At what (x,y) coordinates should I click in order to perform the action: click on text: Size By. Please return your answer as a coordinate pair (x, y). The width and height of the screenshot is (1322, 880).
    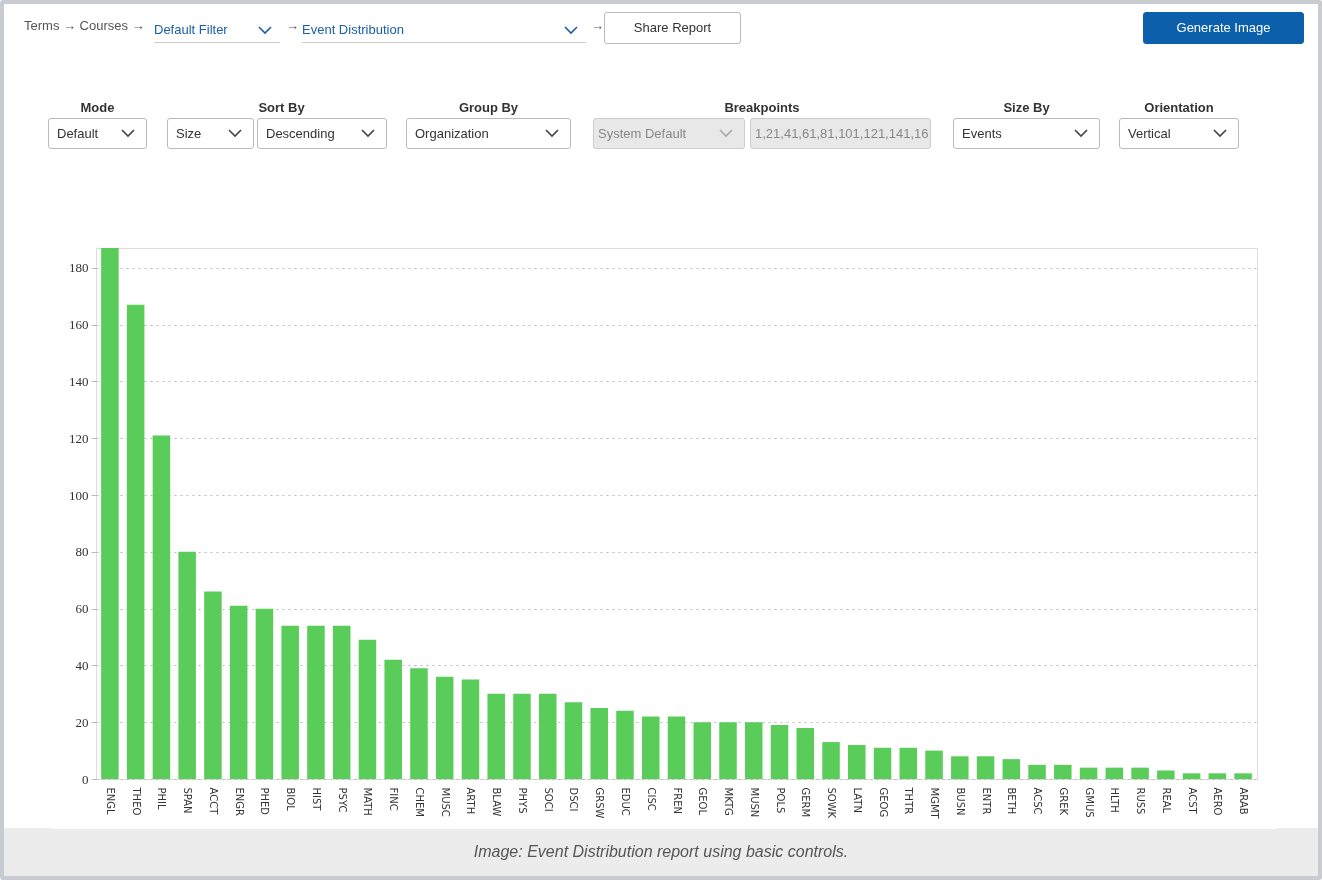
    Looking at the image, I should click on (1026, 107).